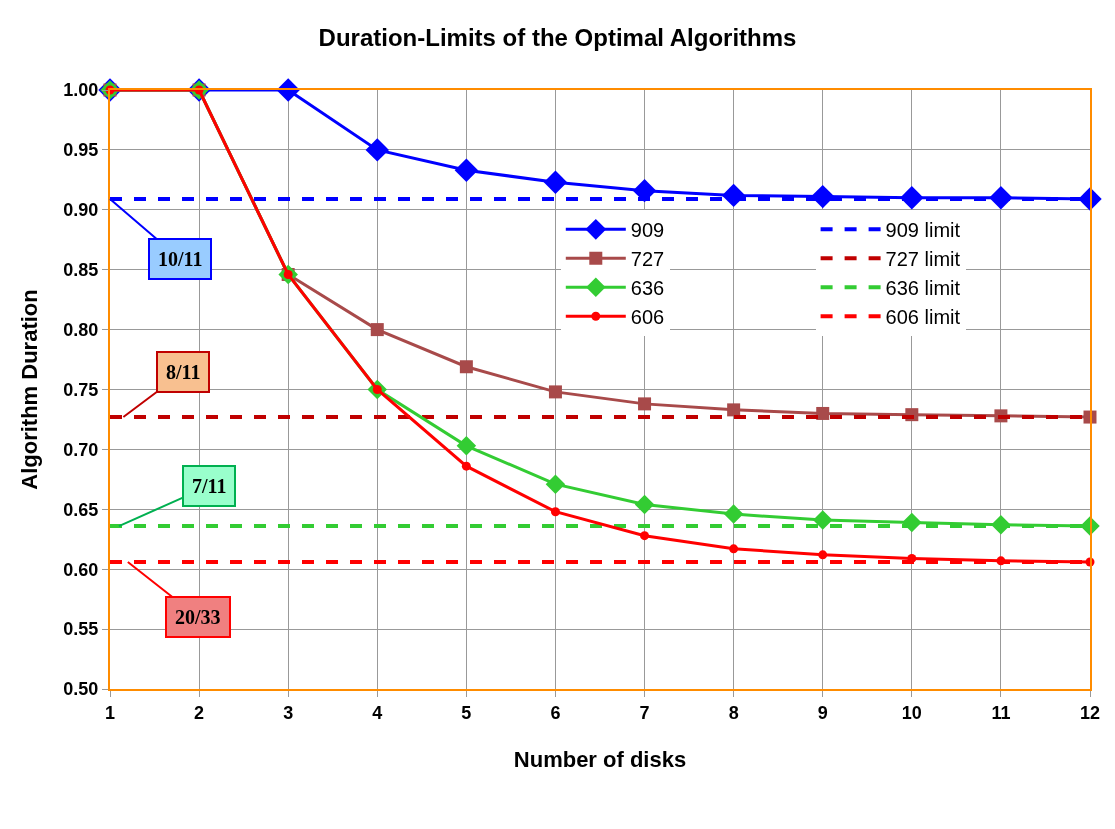 The image size is (1115, 829). Describe the element at coordinates (911, 712) in the screenshot. I see `x-tick-label: 10` at that location.